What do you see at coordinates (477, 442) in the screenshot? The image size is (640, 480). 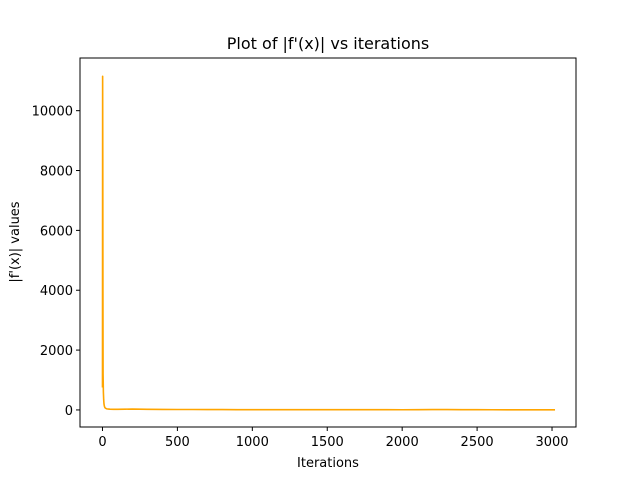 I see `x-tick-label: 2500` at bounding box center [477, 442].